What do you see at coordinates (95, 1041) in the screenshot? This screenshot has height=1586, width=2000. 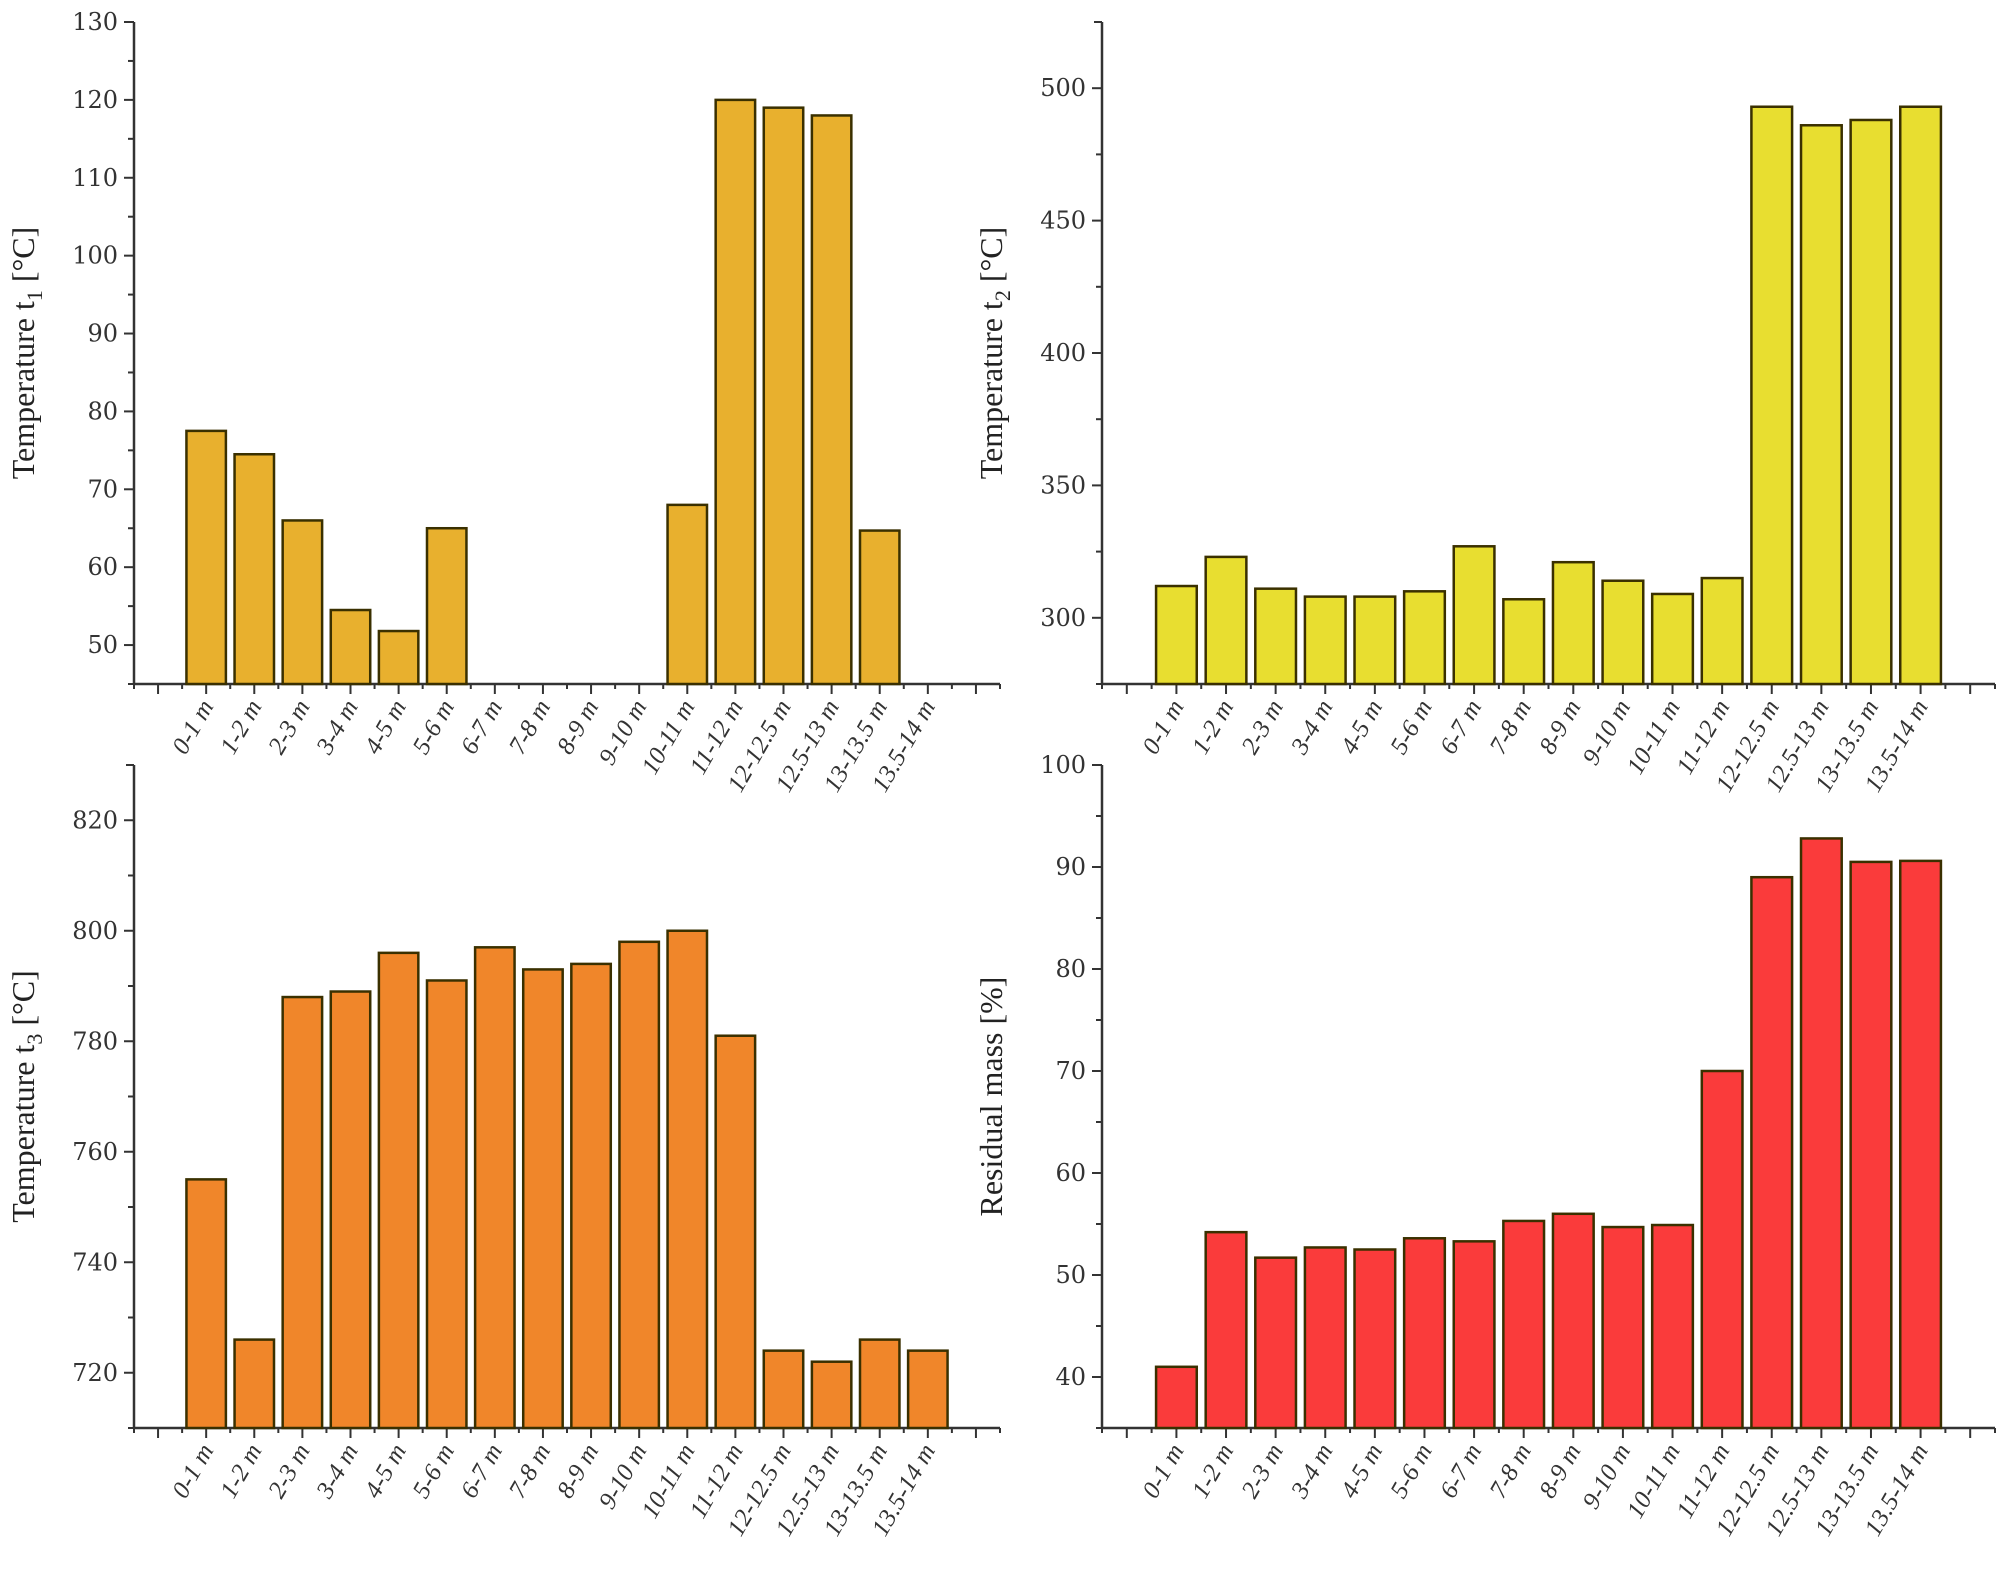 I see `y-tick-label: 780` at bounding box center [95, 1041].